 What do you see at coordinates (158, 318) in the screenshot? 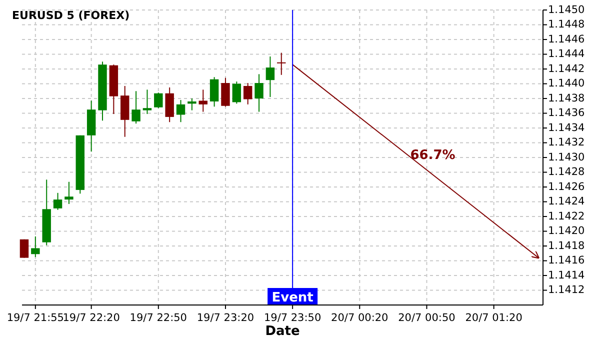
I see `x-tick-label: 19/7 22:50` at bounding box center [158, 318].